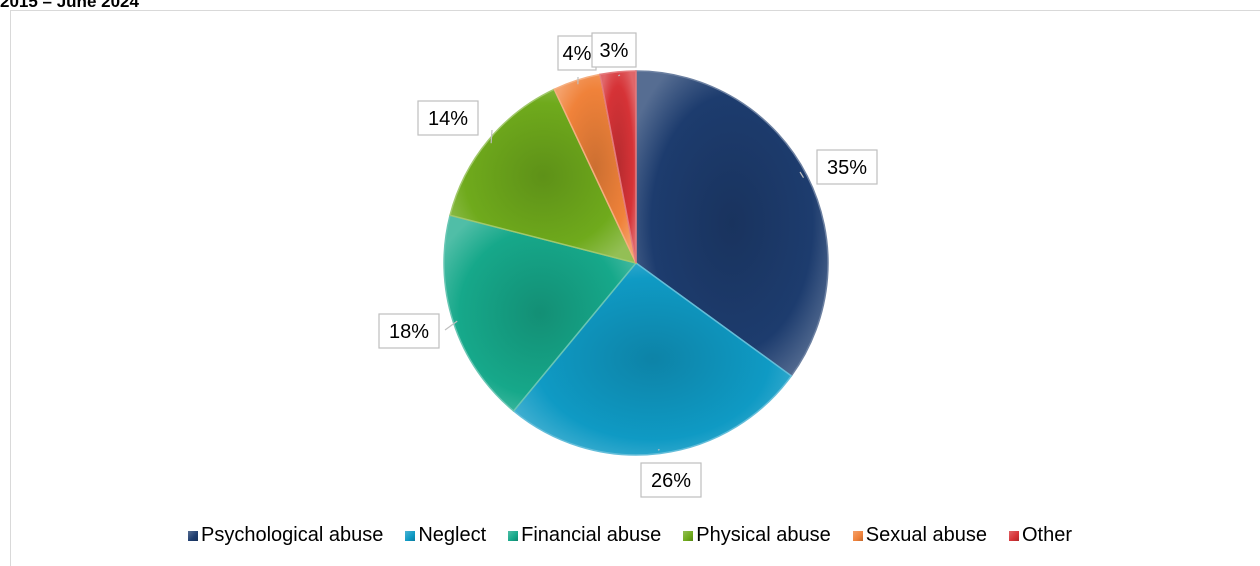 The height and width of the screenshot is (566, 1260). I want to click on data-label-physical-abuse: 14%, so click(448, 119).